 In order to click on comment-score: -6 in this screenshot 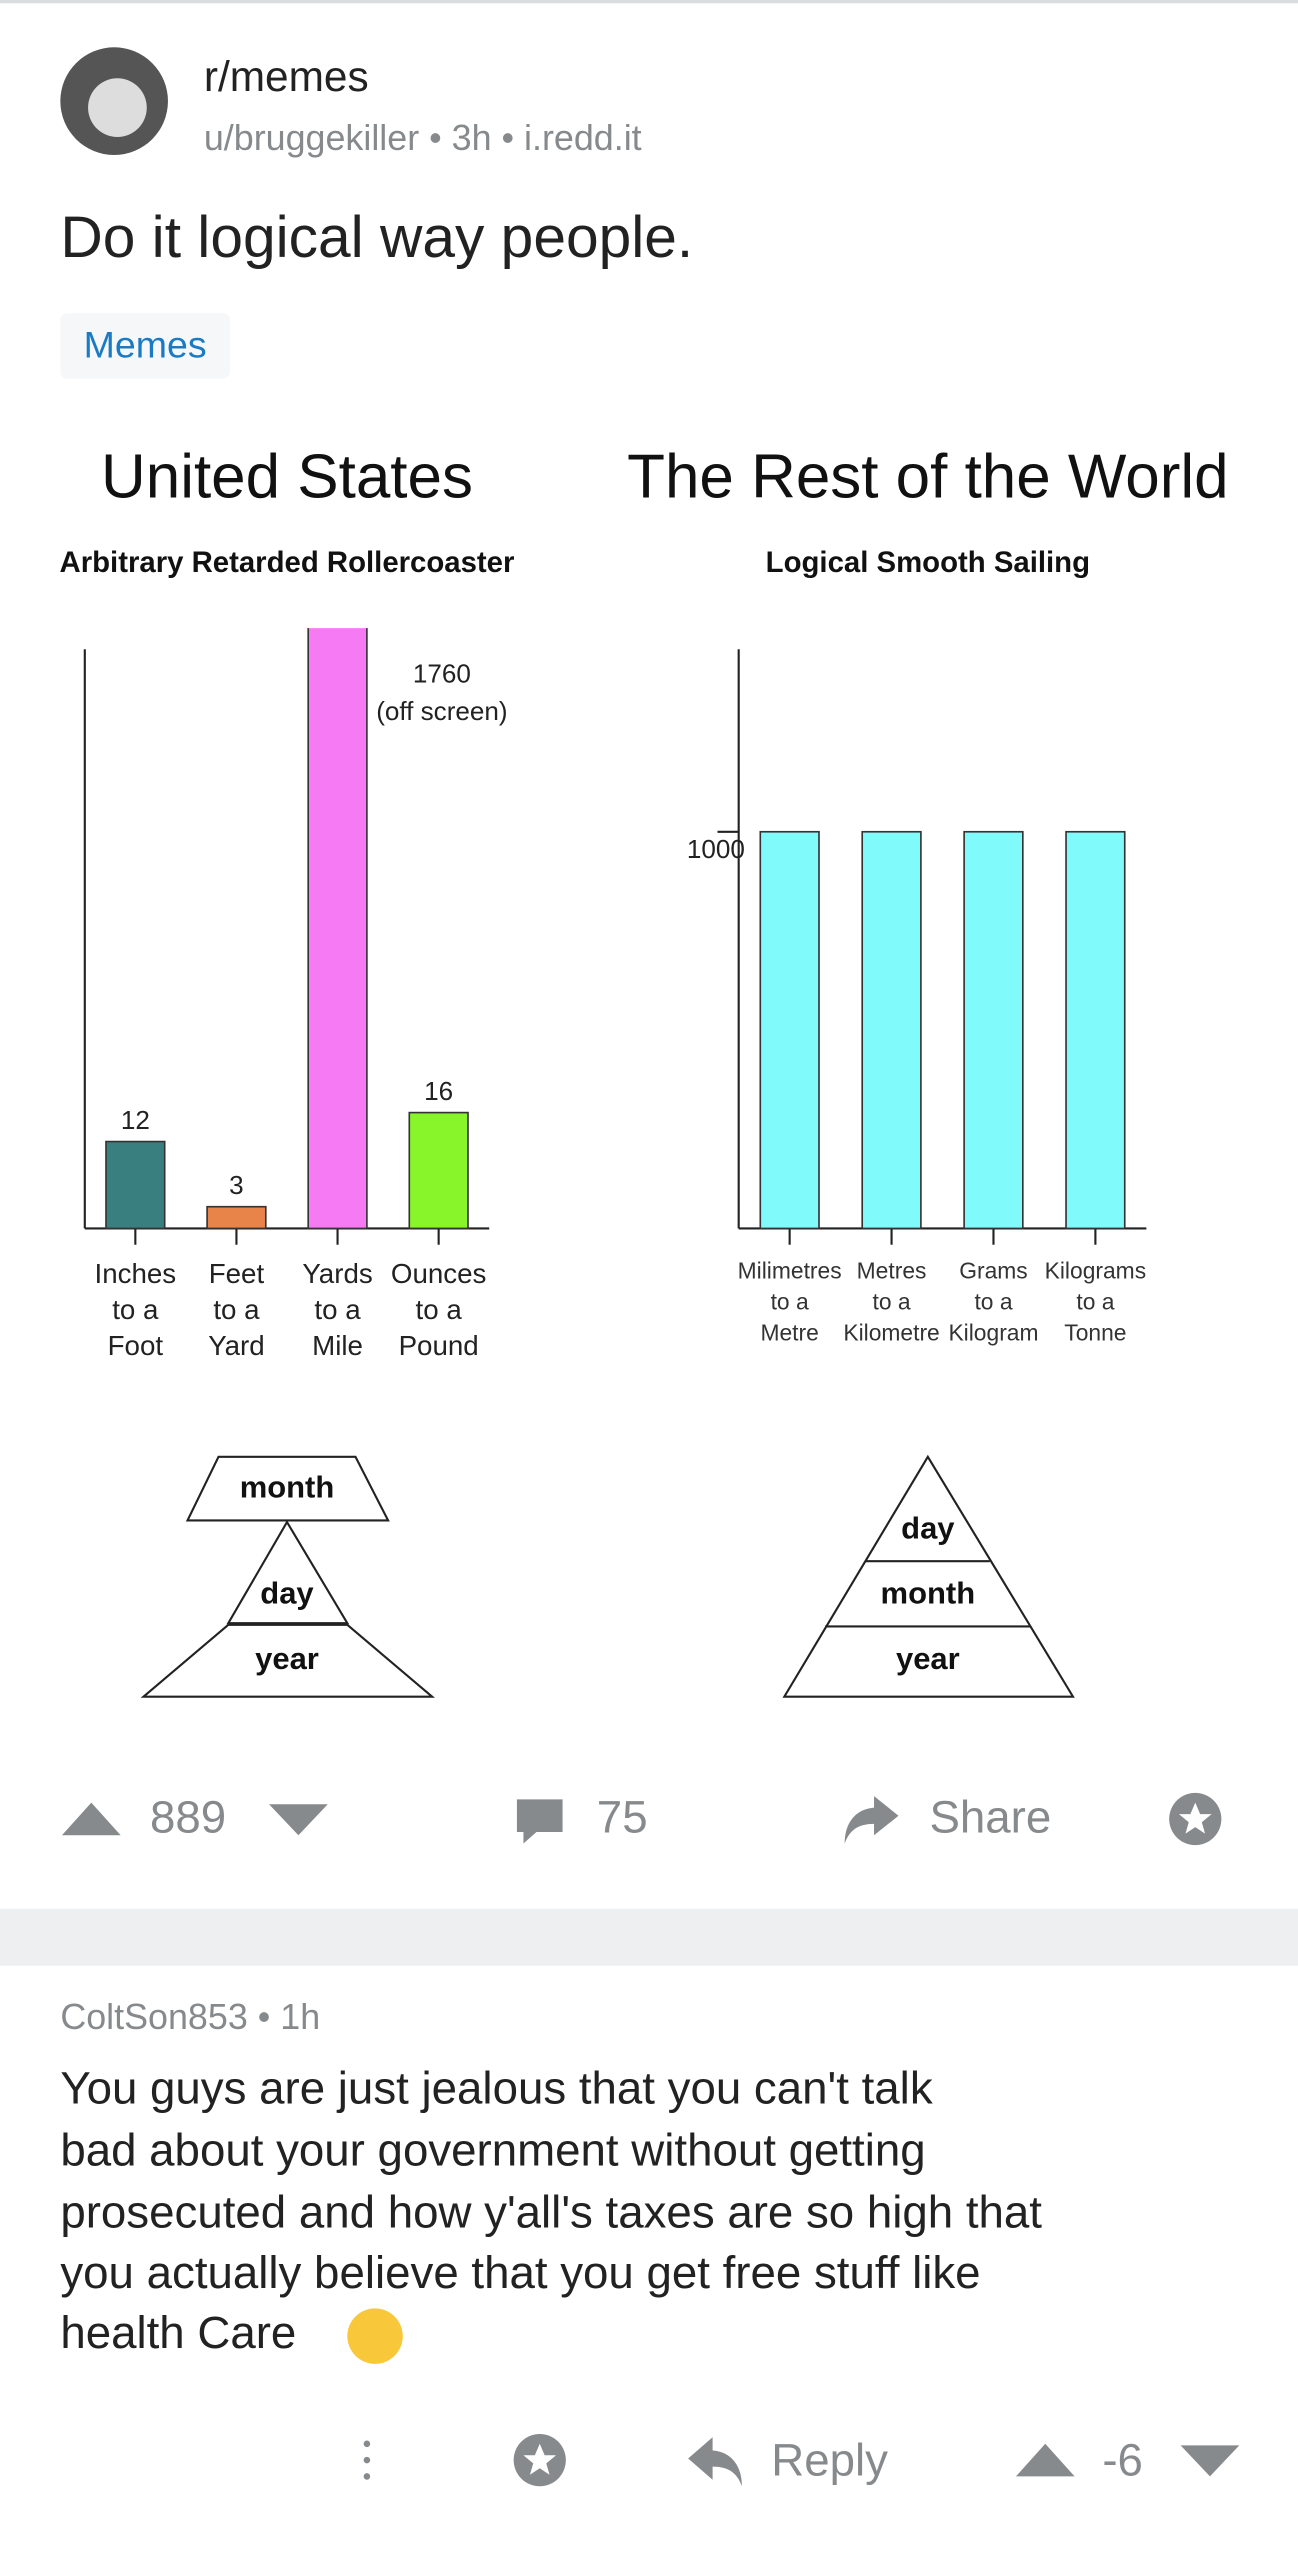, I will do `click(1122, 2459)`.